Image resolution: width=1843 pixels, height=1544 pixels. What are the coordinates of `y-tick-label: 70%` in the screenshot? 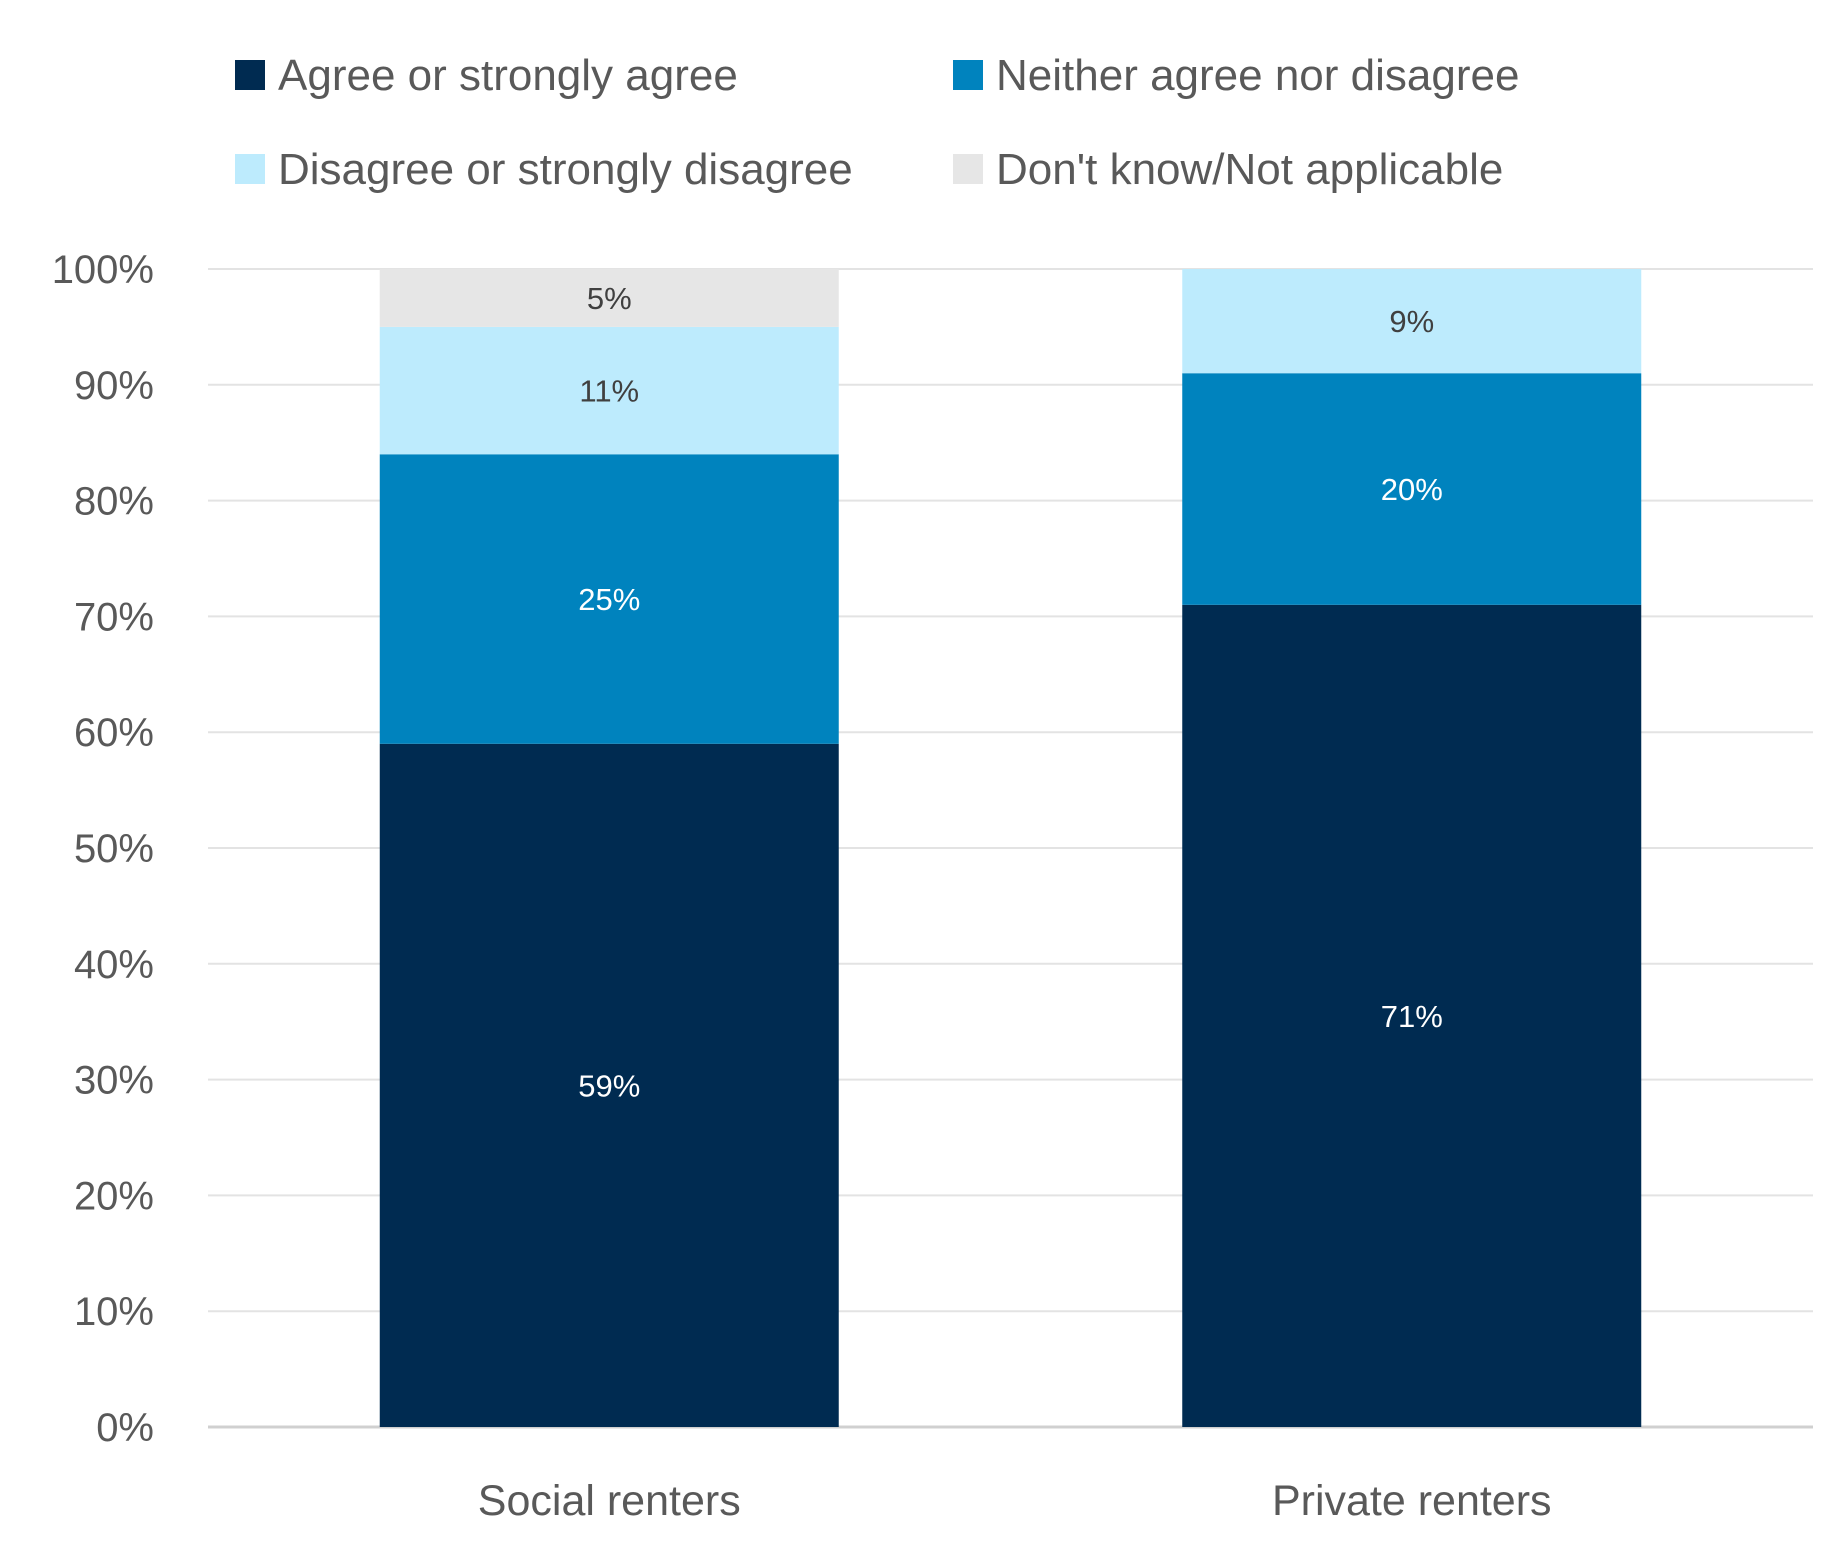 It's located at (114, 617).